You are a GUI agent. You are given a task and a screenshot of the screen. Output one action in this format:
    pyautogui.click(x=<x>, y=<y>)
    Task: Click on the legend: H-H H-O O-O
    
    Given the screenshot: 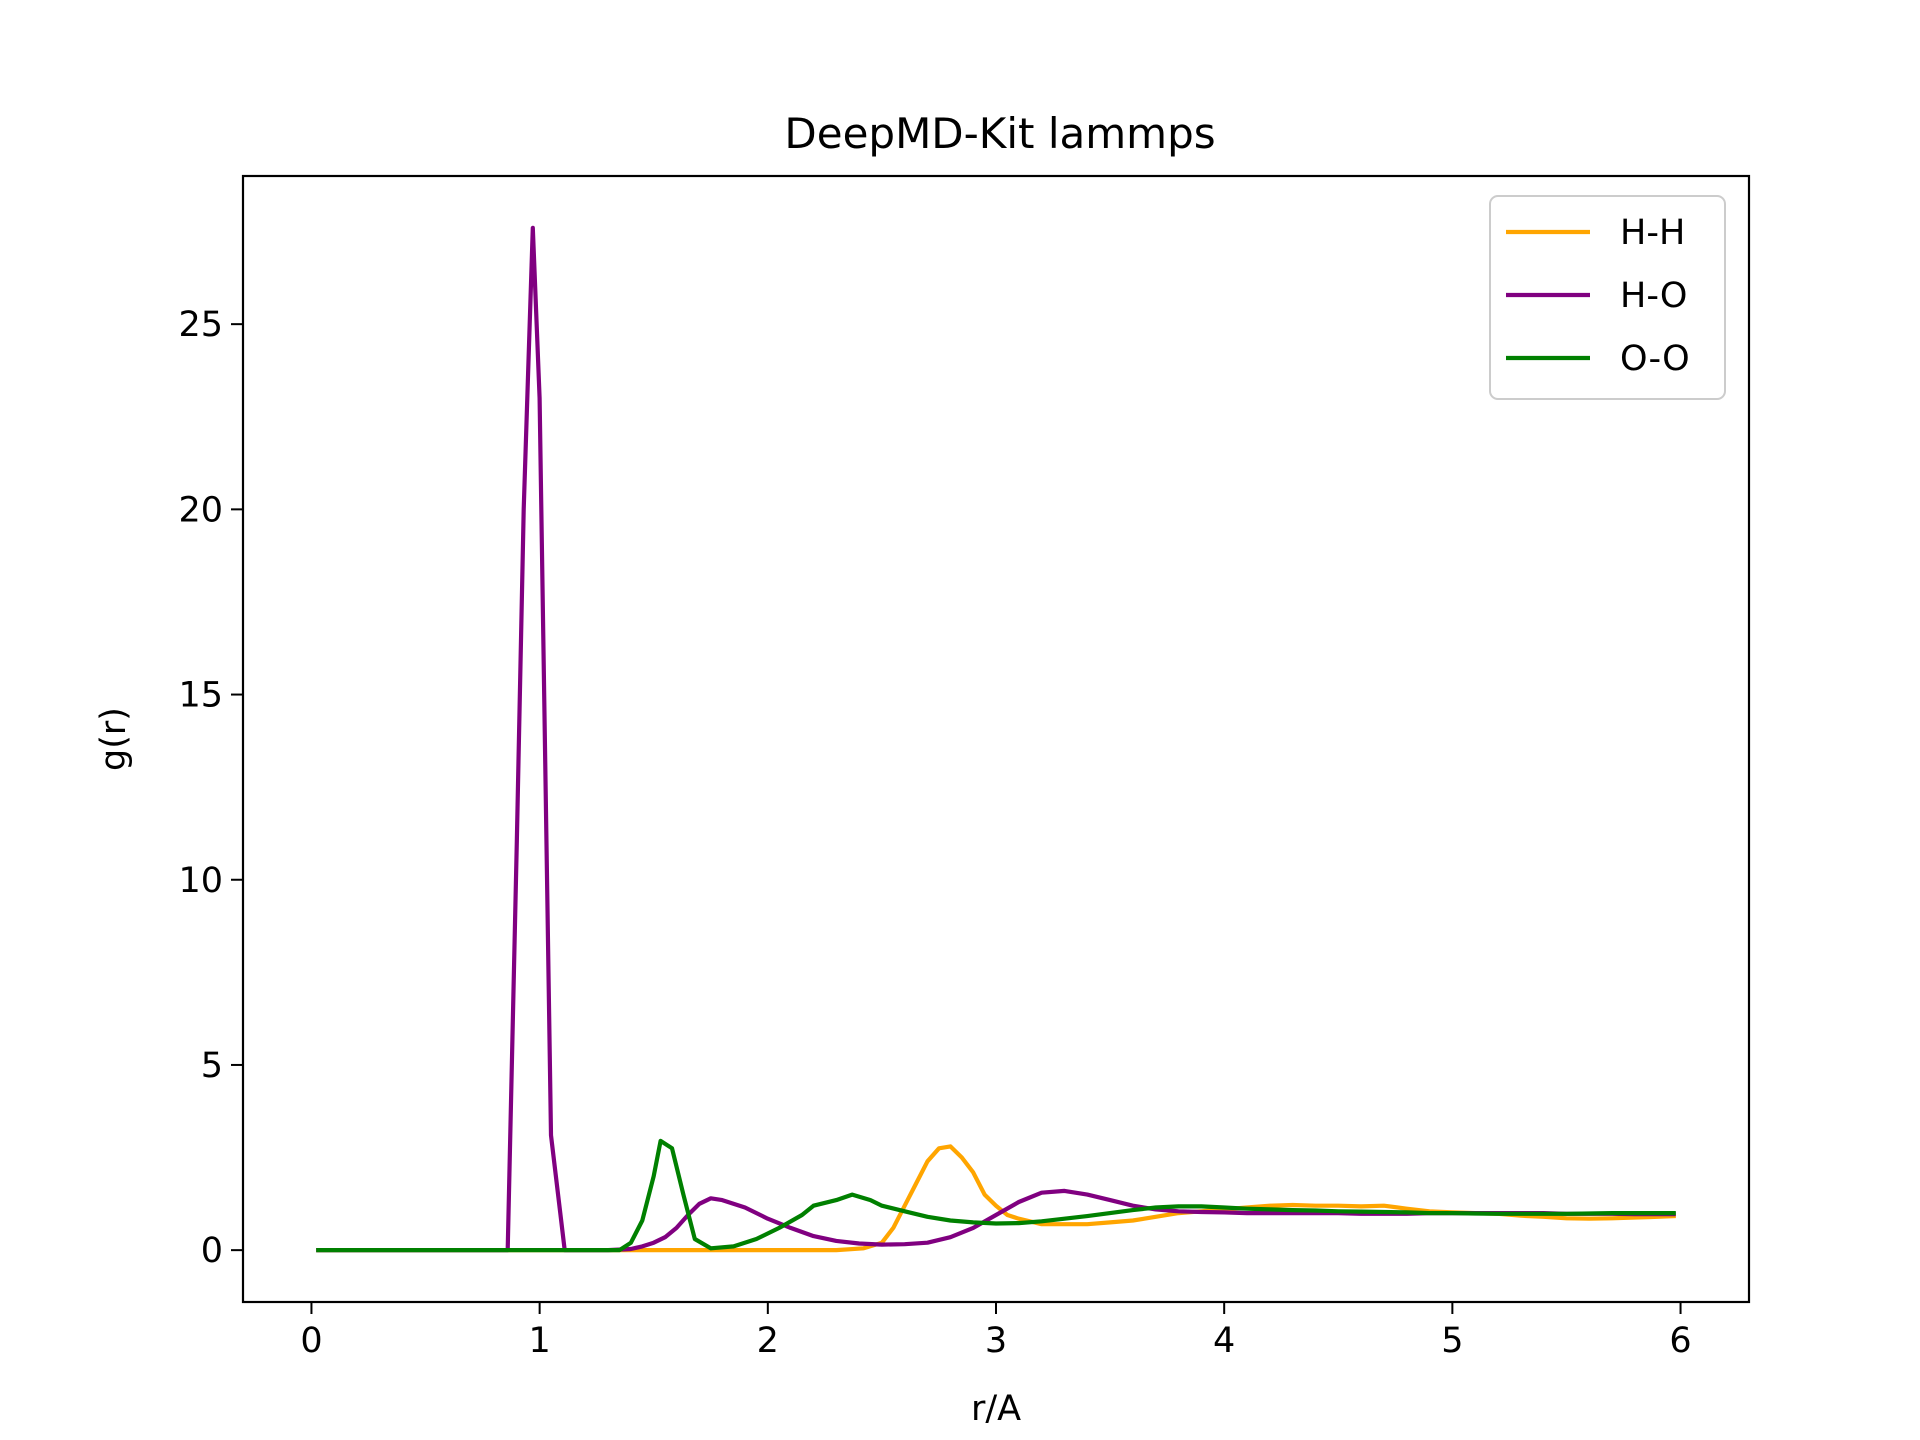 What is the action you would take?
    pyautogui.click(x=1607, y=297)
    